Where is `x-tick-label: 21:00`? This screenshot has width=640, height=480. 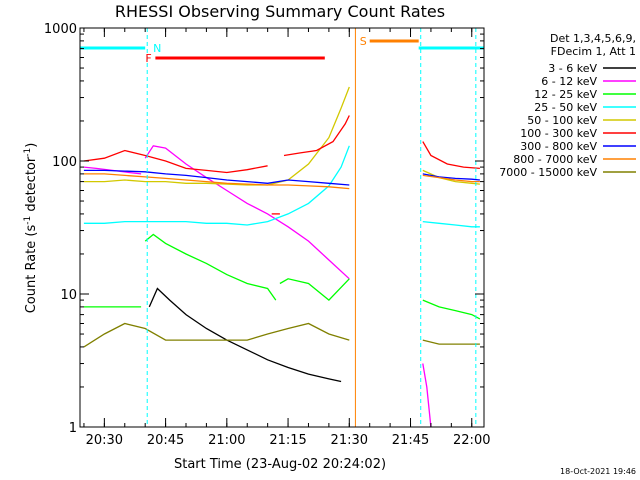
x-tick-label: 21:00 is located at coordinates (226, 440).